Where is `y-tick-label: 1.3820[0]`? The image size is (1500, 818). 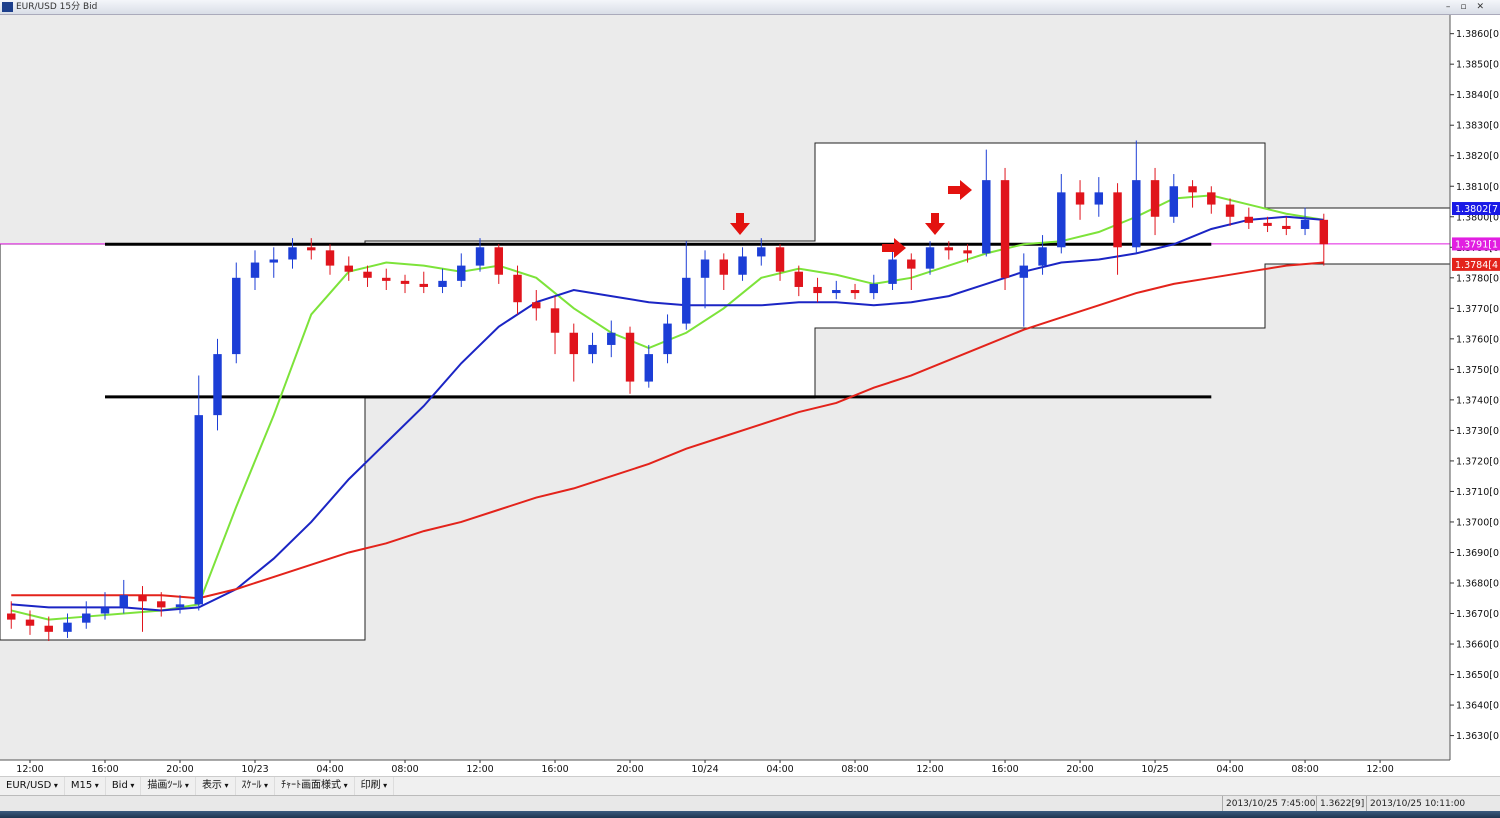 y-tick-label: 1.3820[0] is located at coordinates (1478, 156).